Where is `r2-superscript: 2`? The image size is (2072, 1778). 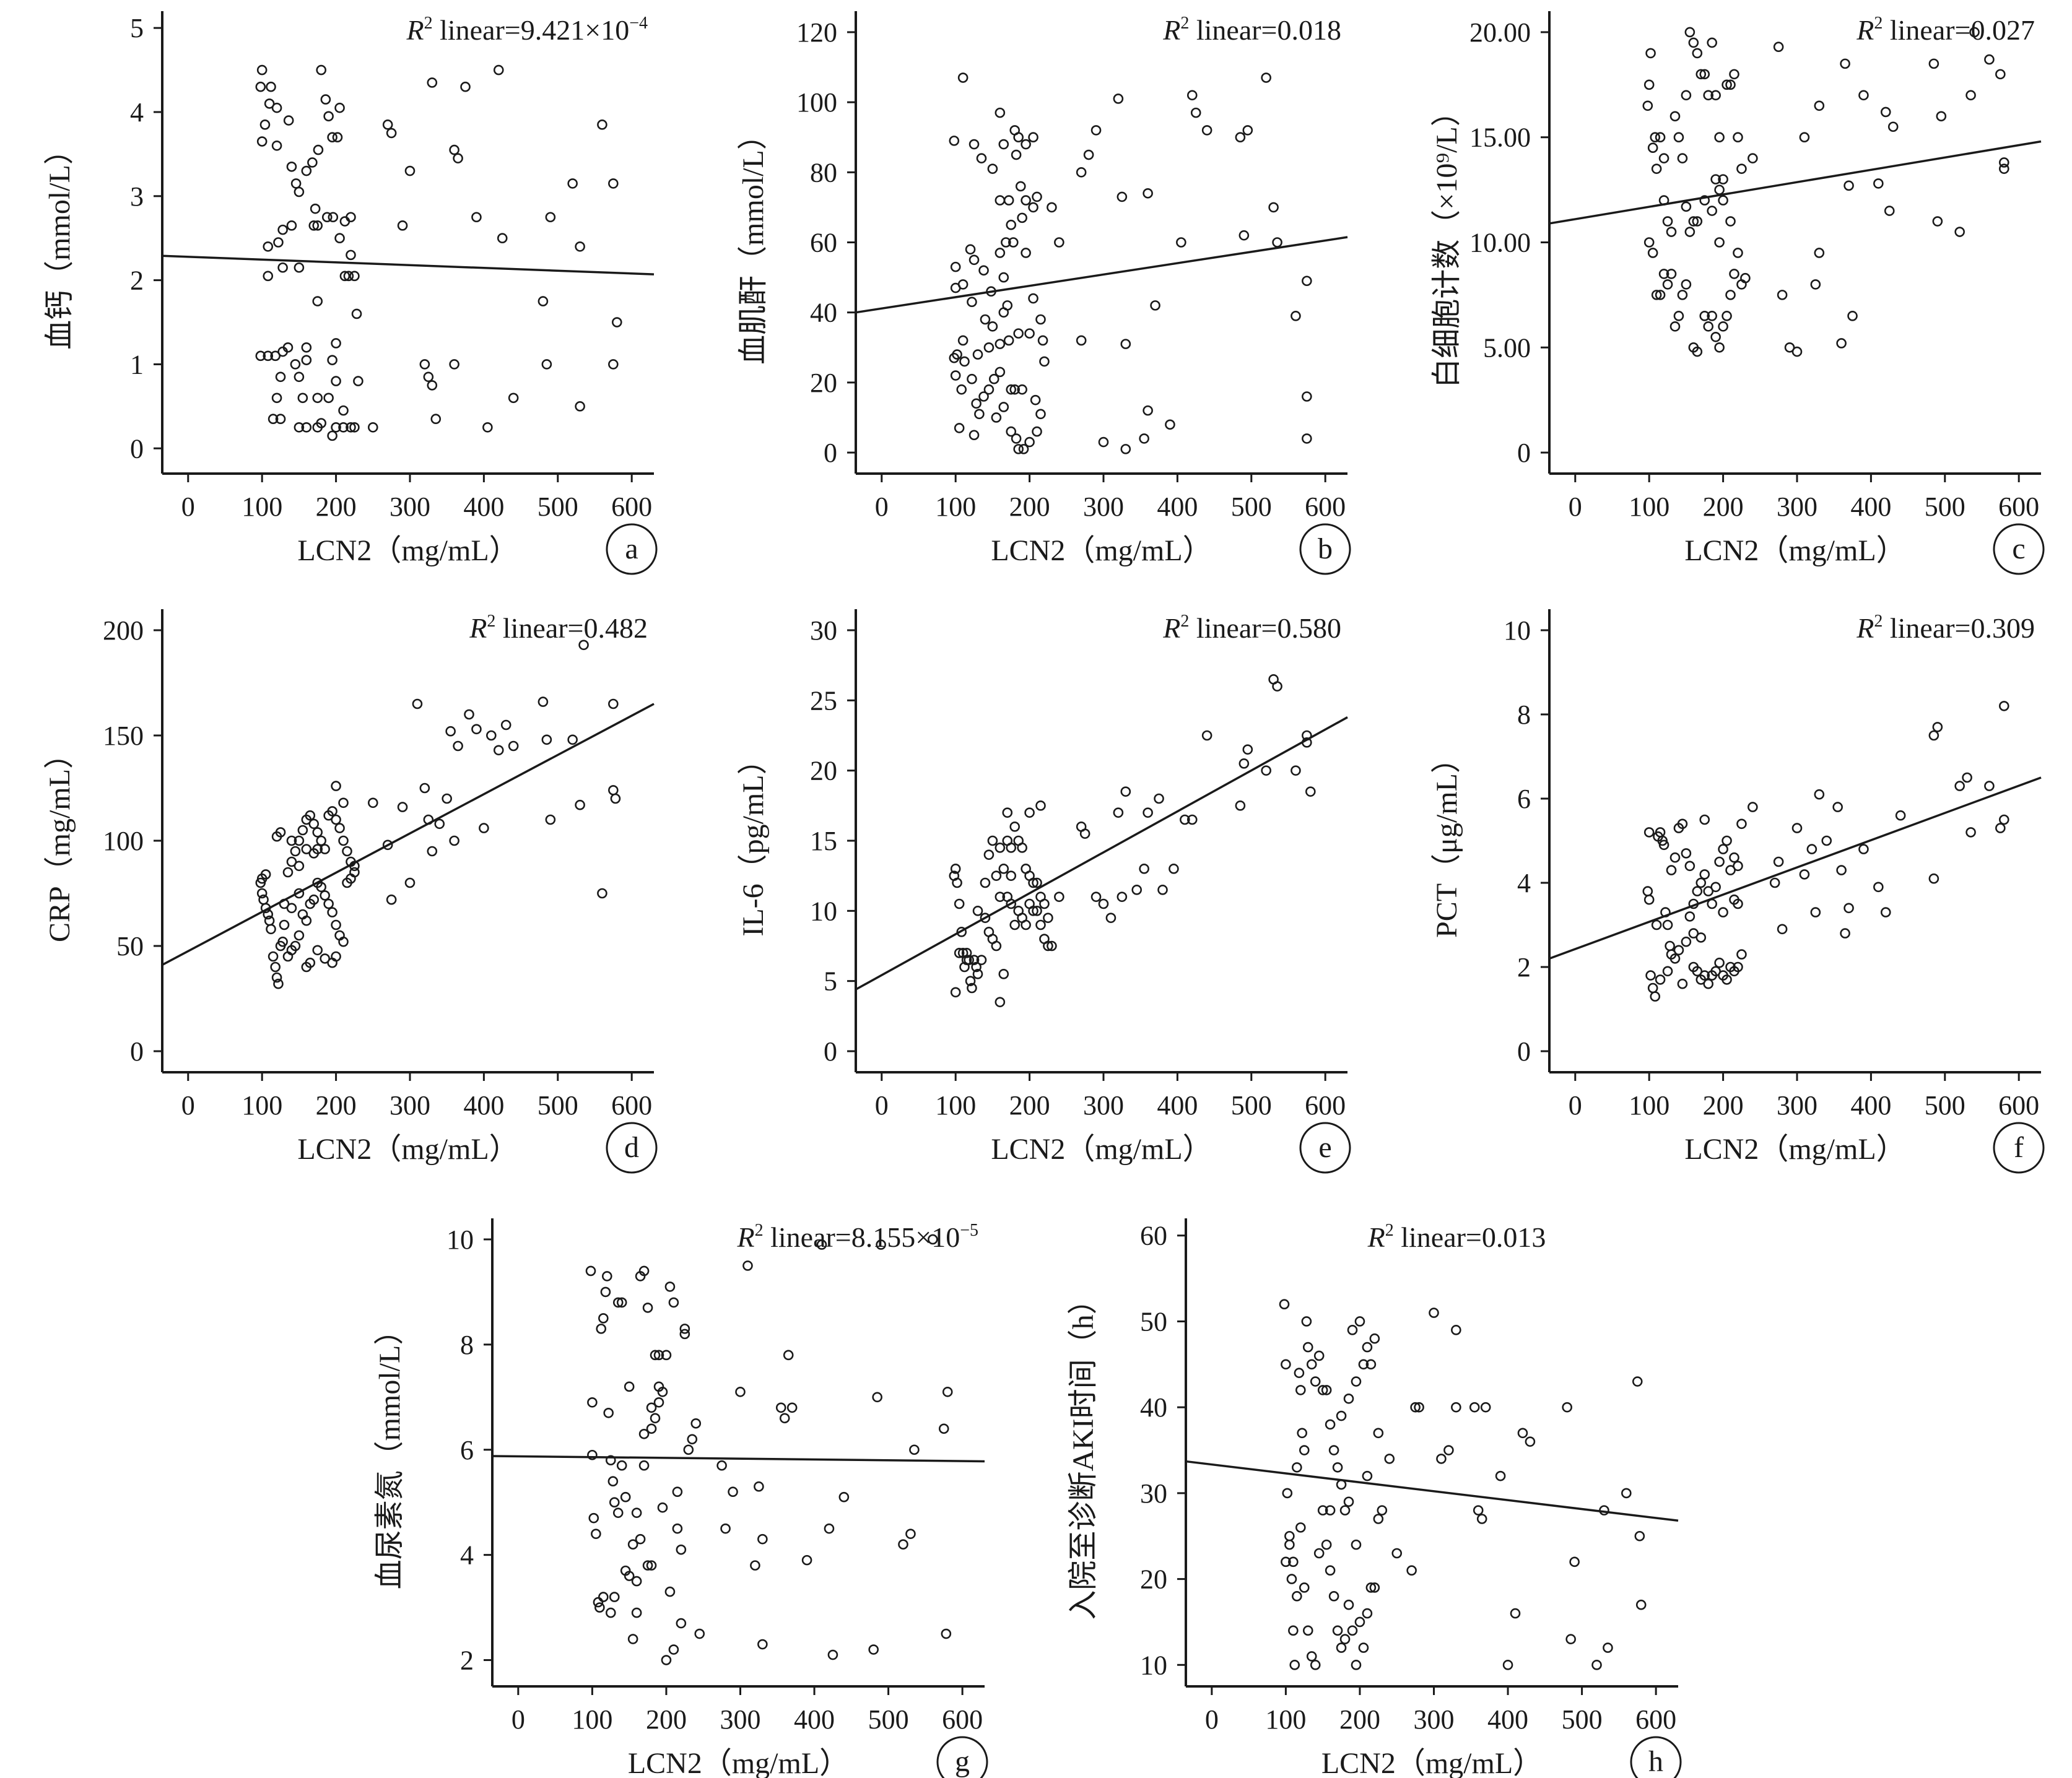 r2-superscript: 2 is located at coordinates (428, 23).